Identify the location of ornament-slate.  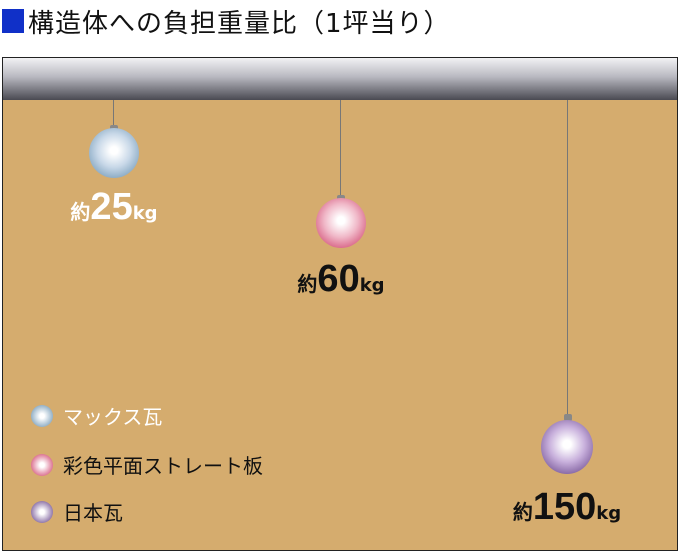
(341, 223).